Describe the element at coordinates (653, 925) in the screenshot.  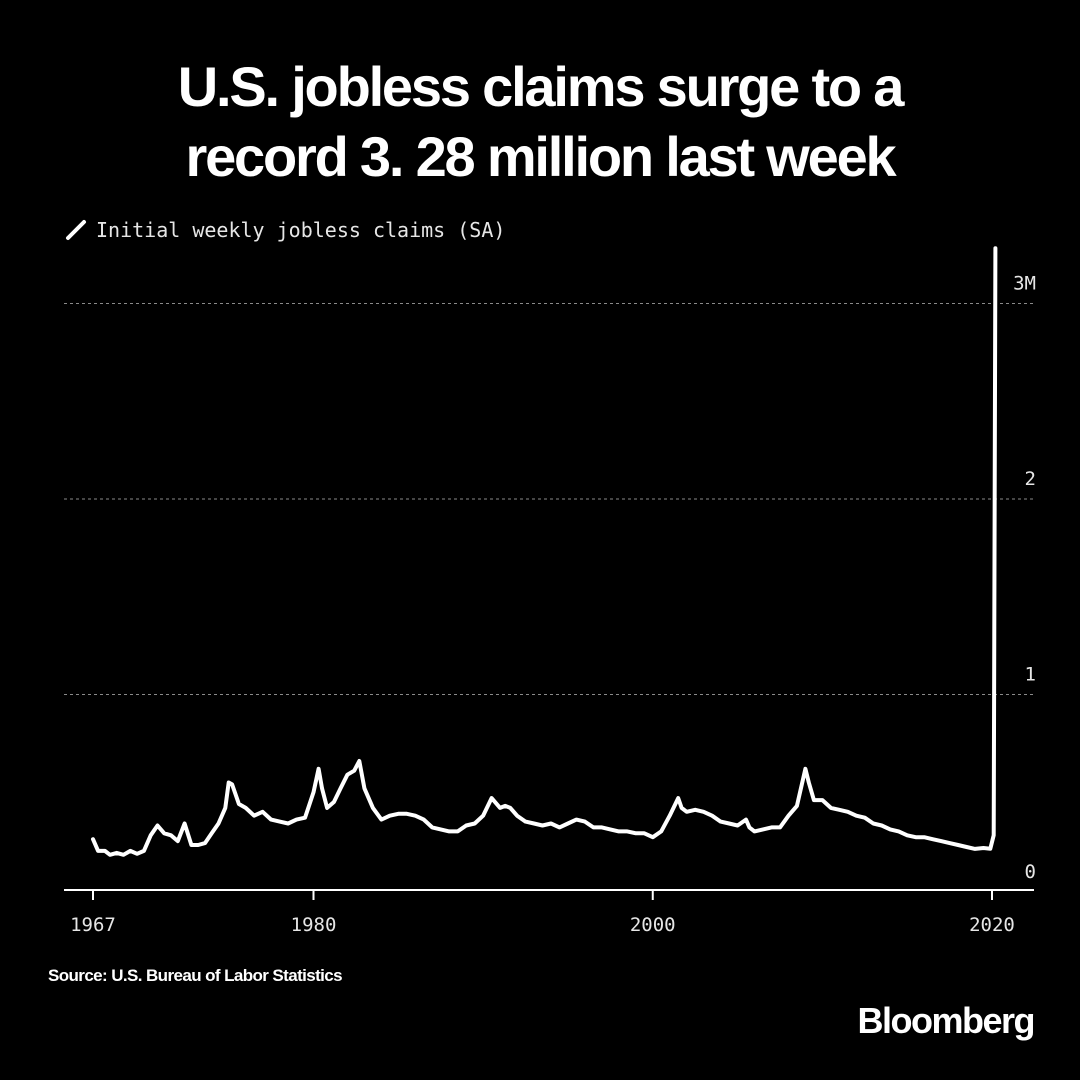
I see `x-tick-label-2: 2000` at that location.